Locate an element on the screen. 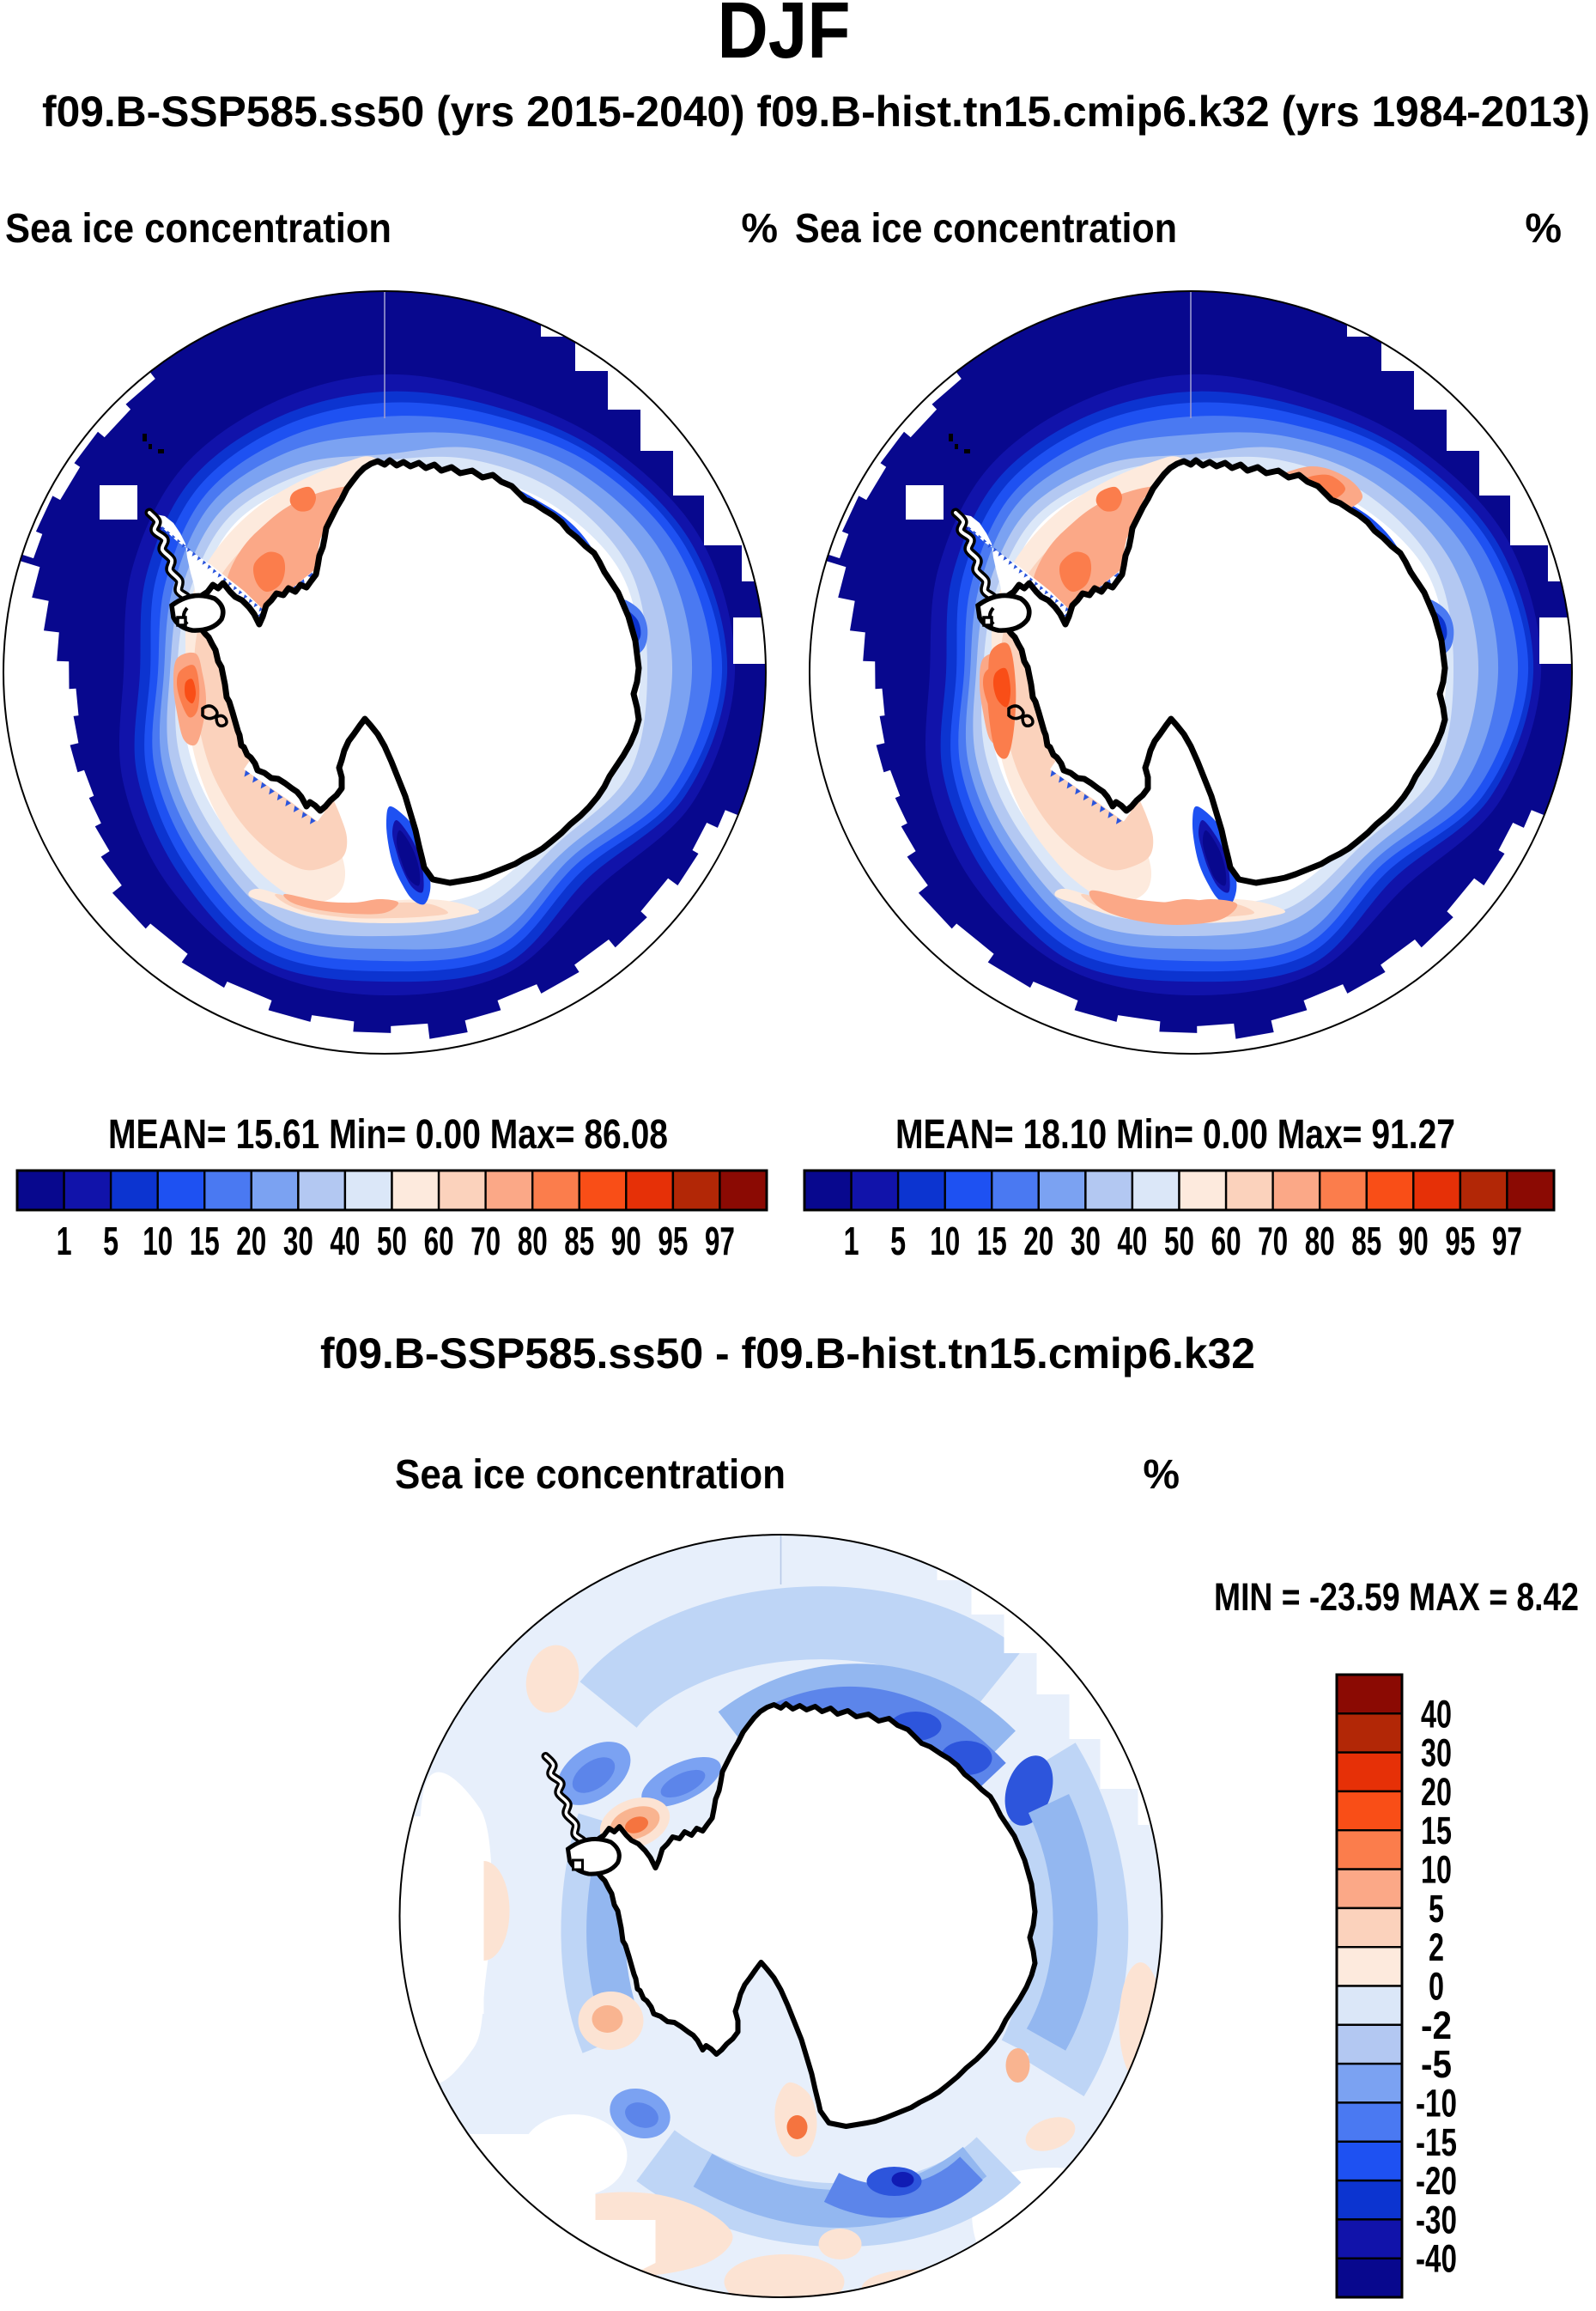 This screenshot has width=1596, height=2311. svg-text: 2 is located at coordinates (1436, 1947).